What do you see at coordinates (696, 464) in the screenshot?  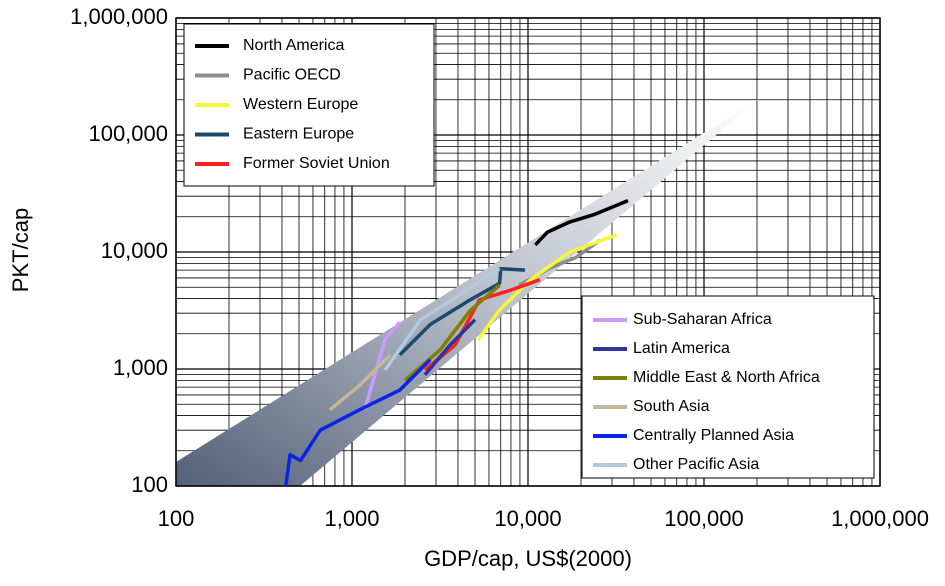 I see `legend-label: Other Pacific Asia` at bounding box center [696, 464].